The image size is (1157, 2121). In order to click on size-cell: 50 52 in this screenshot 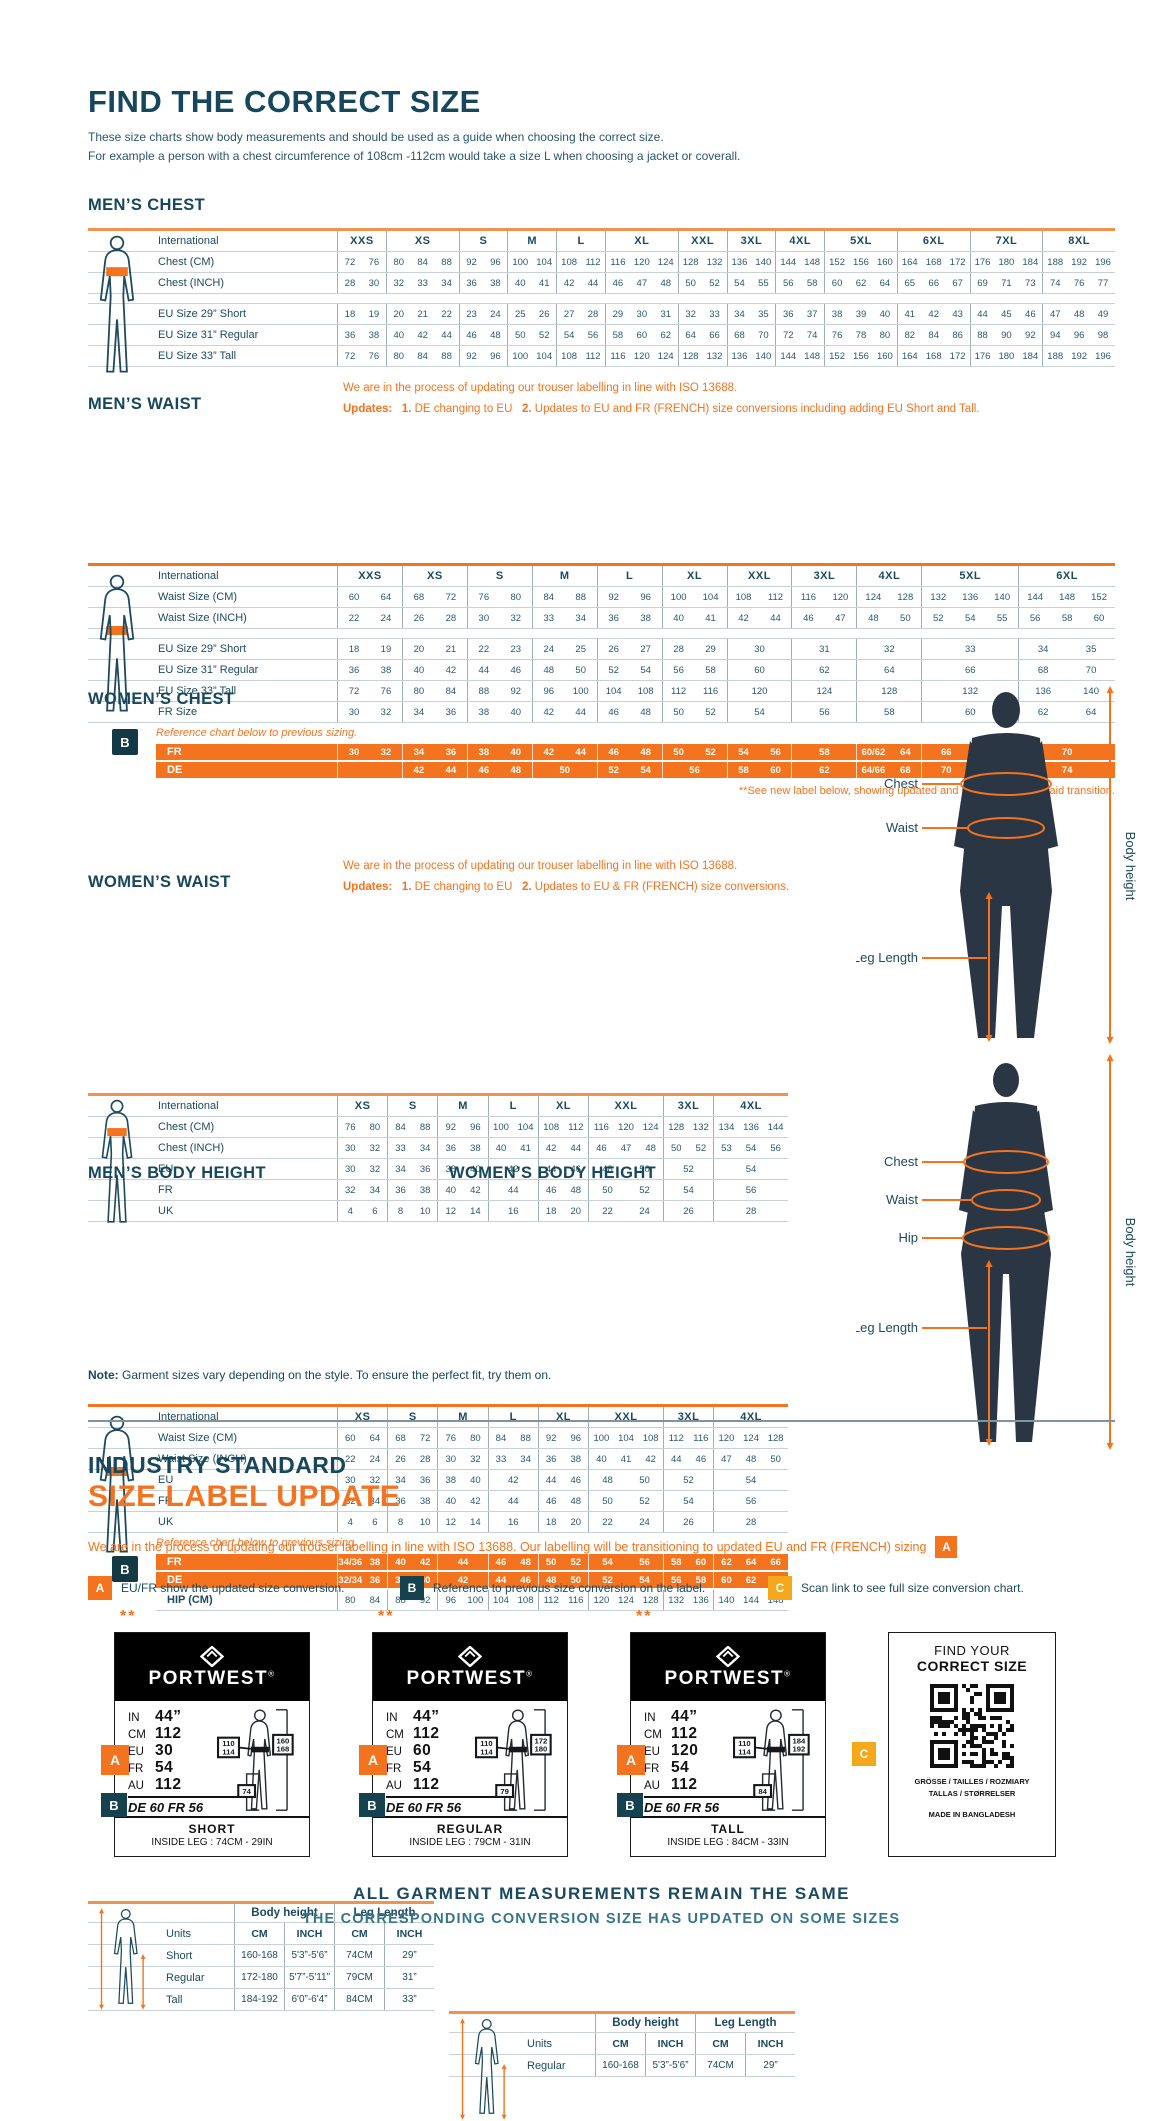, I will do `click(702, 283)`.